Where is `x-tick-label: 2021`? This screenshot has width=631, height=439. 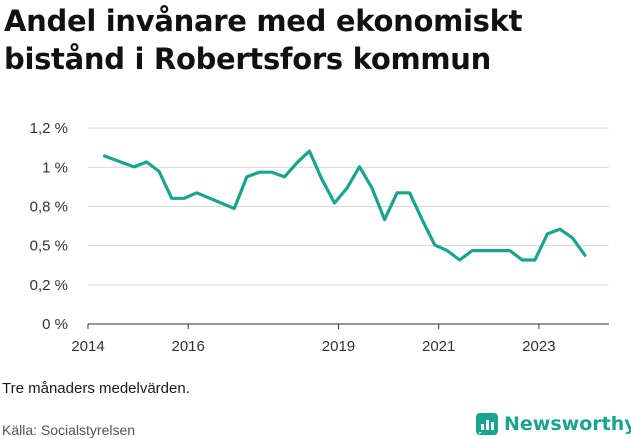
x-tick-label: 2021 is located at coordinates (438, 346).